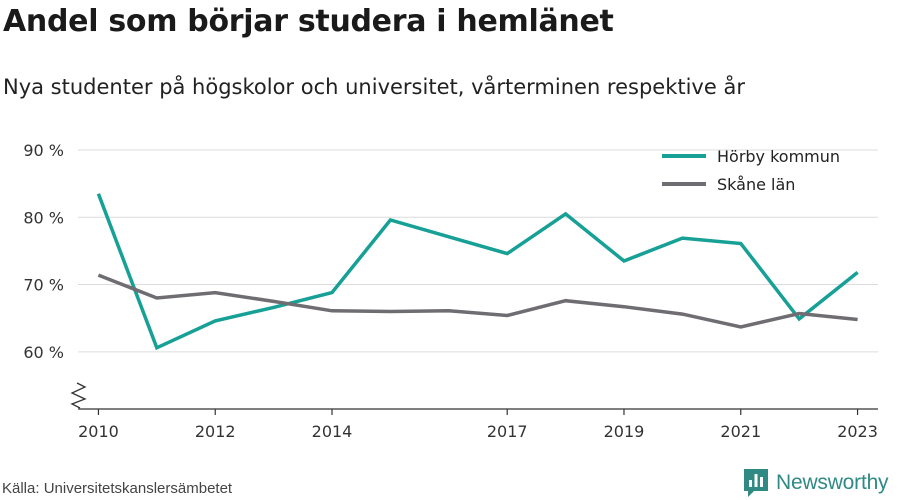 The height and width of the screenshot is (500, 900). What do you see at coordinates (756, 483) in the screenshot?
I see `newsworthy-logo-icon` at bounding box center [756, 483].